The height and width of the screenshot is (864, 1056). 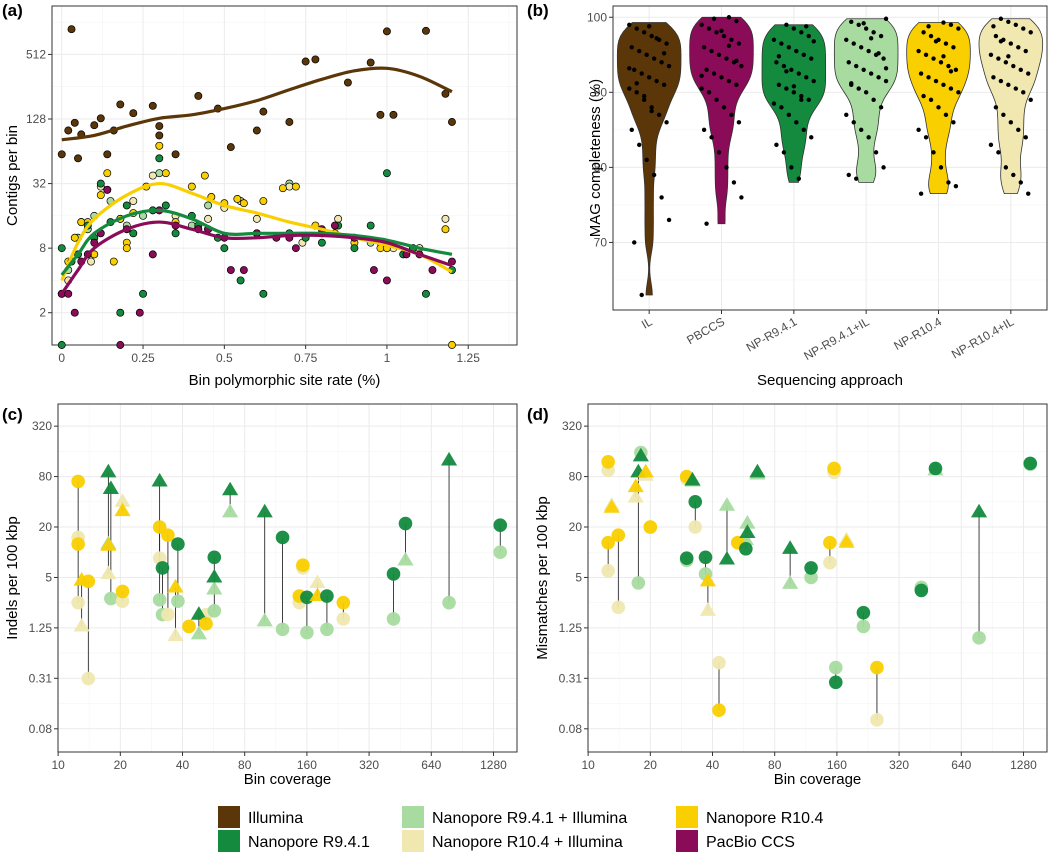 What do you see at coordinates (42, 426) in the screenshot?
I see `y-tick-label: 320` at bounding box center [42, 426].